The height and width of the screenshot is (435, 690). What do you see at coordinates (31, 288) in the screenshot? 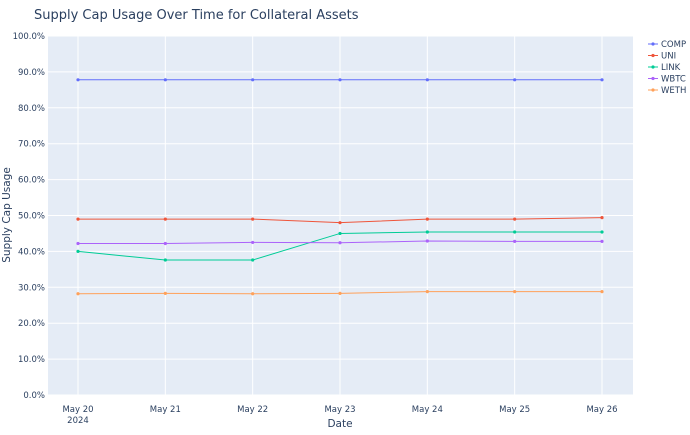
I see `y-tick-label: 30.0%` at bounding box center [31, 288].